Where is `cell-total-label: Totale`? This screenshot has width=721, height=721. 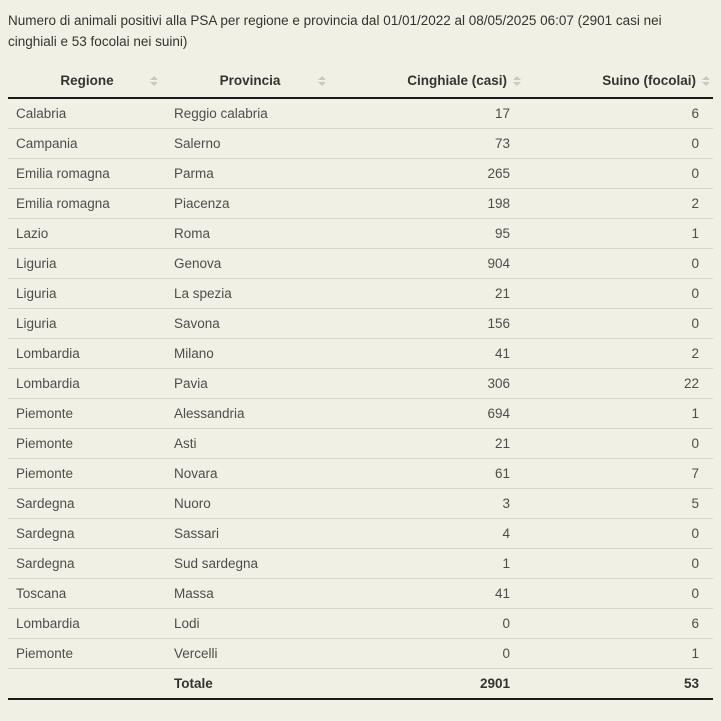 cell-total-label: Totale is located at coordinates (250, 684).